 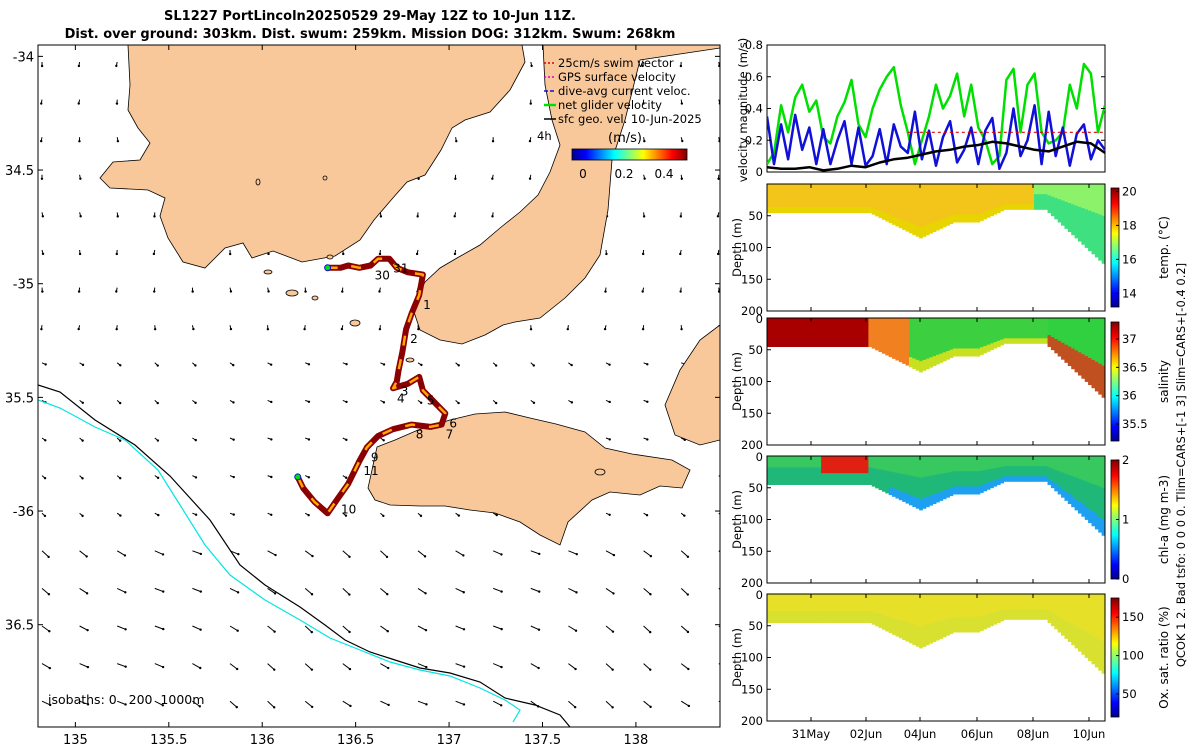 What do you see at coordinates (431, 401) in the screenshot?
I see `day-label: 5` at bounding box center [431, 401].